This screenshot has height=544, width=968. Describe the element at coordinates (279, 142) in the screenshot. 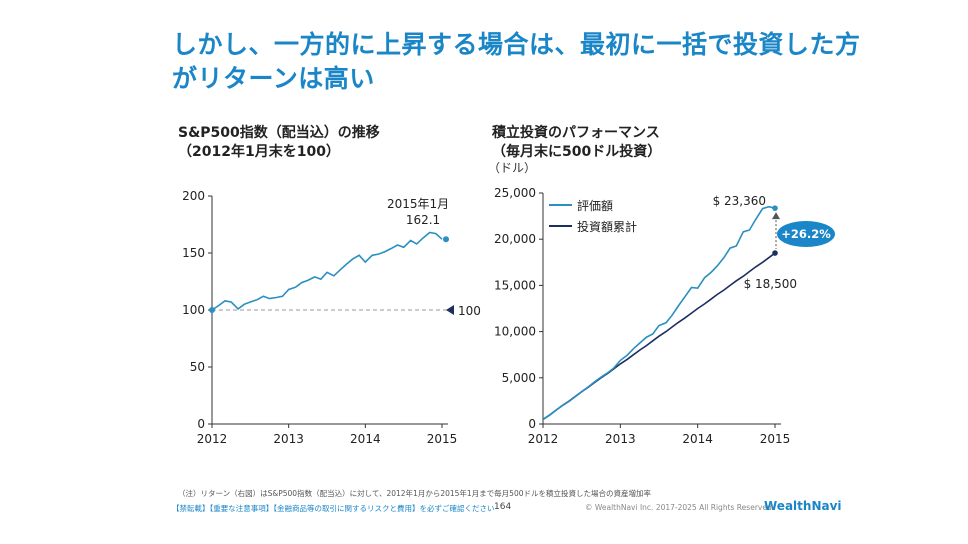

I see `left-chart-title: S&P500指数（配当込）の推移 （2012年1月末を100）` at that location.